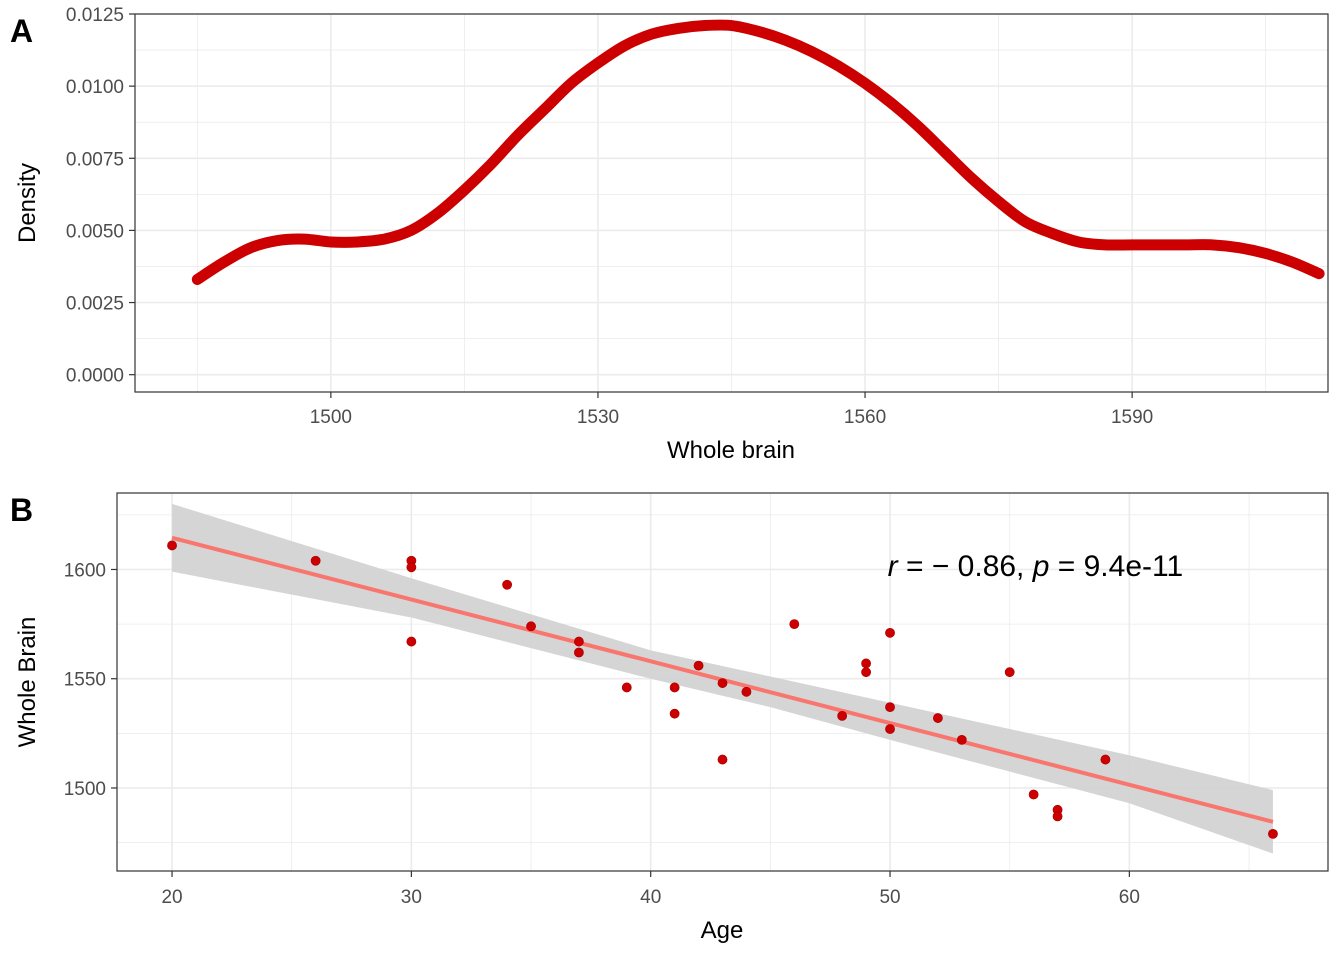 The width and height of the screenshot is (1344, 965). I want to click on correlation-annotation: r = − 0.86, p = 9.4e-11, so click(1036, 566).